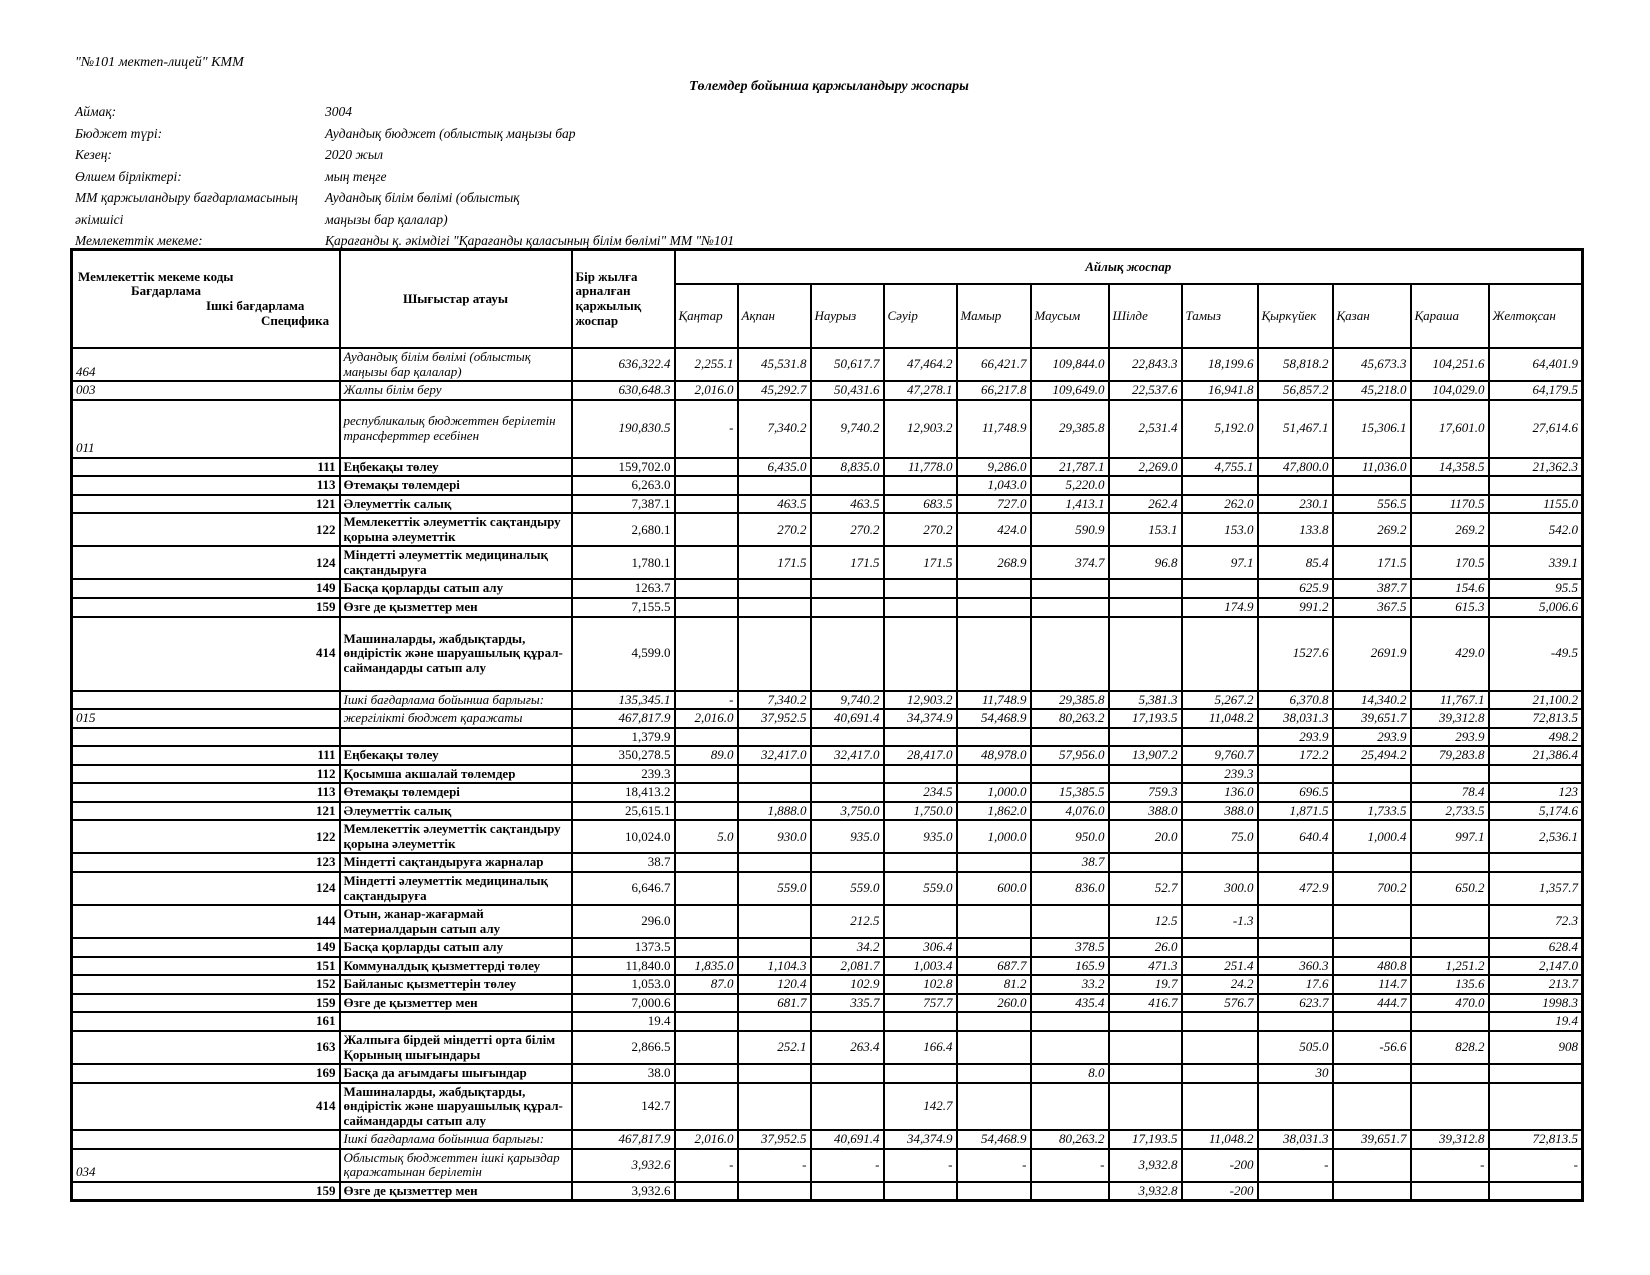 The image size is (1650, 1275). What do you see at coordinates (1371, 1047) in the screenshot?
I see `month-value-cell: -56.6` at bounding box center [1371, 1047].